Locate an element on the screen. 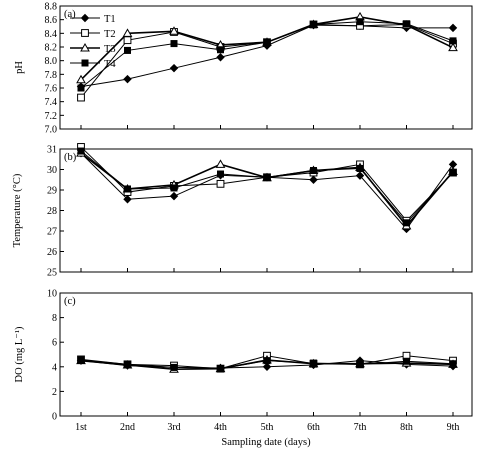  y-tick-label: 8.8 is located at coordinates (51, 7).